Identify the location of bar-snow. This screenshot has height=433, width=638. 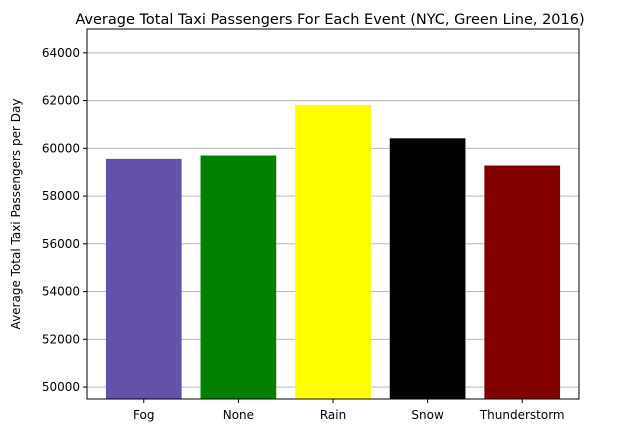
(427, 268).